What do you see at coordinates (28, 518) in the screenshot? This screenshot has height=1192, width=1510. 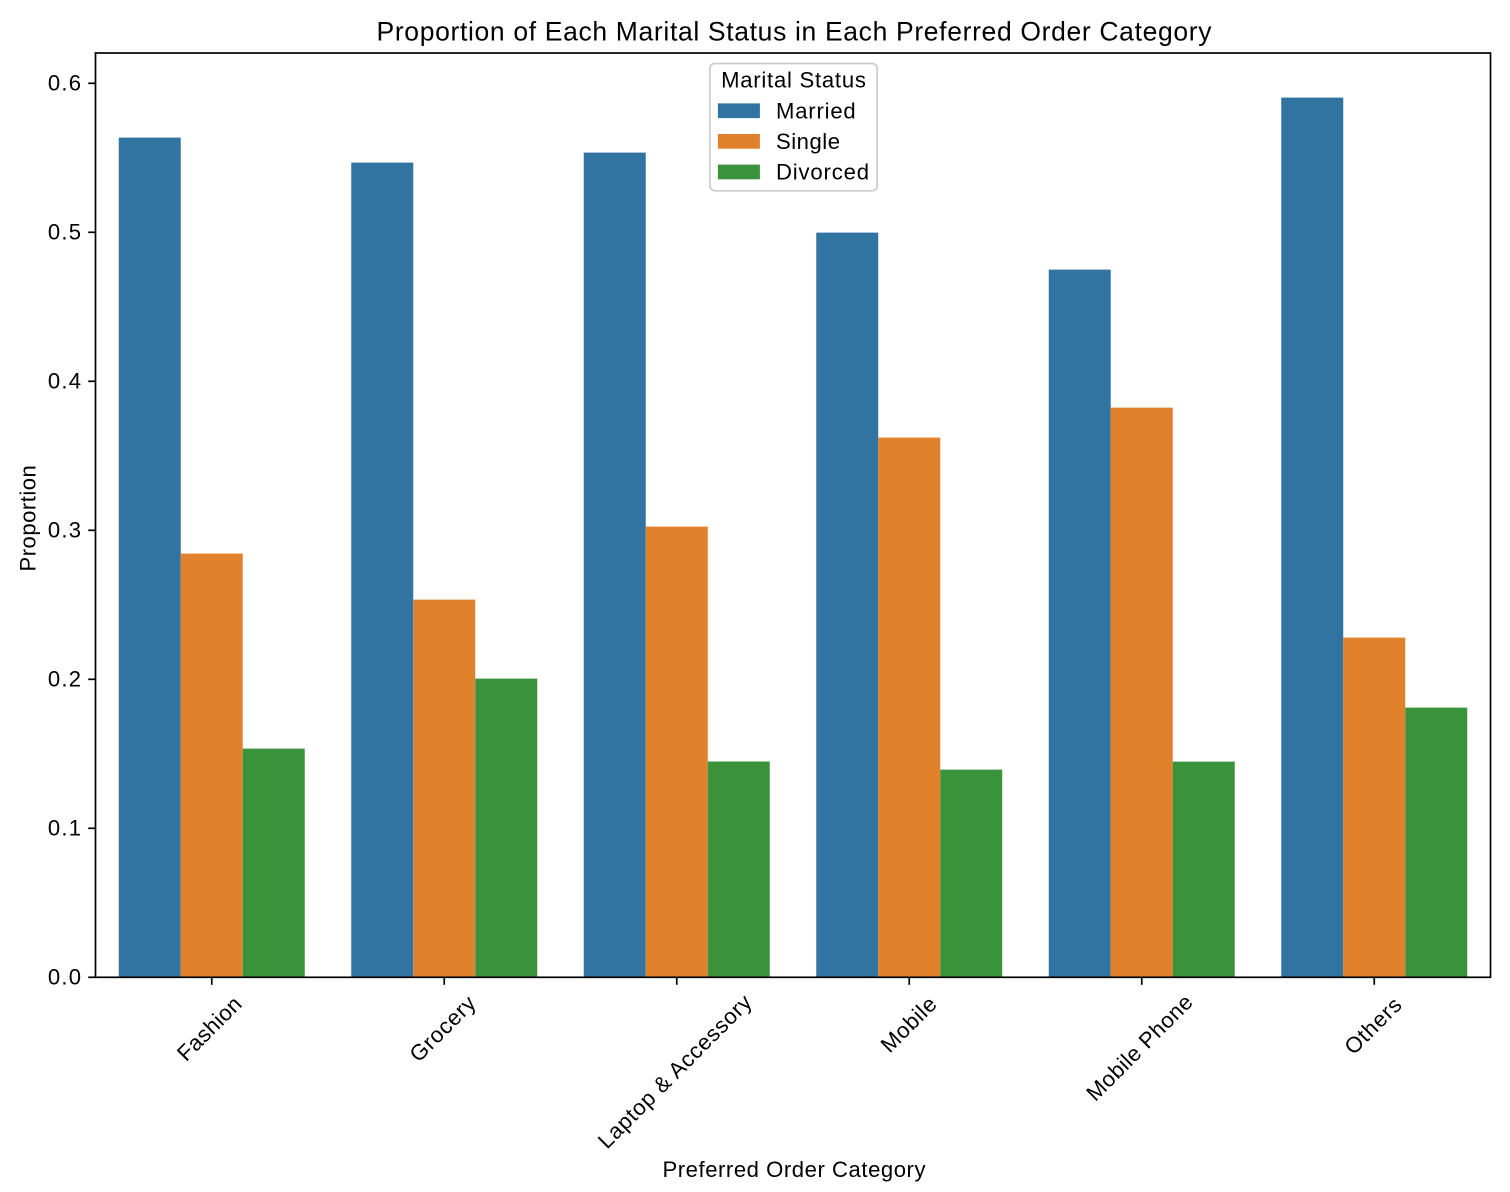 I see `svg-text: Proportion` at bounding box center [28, 518].